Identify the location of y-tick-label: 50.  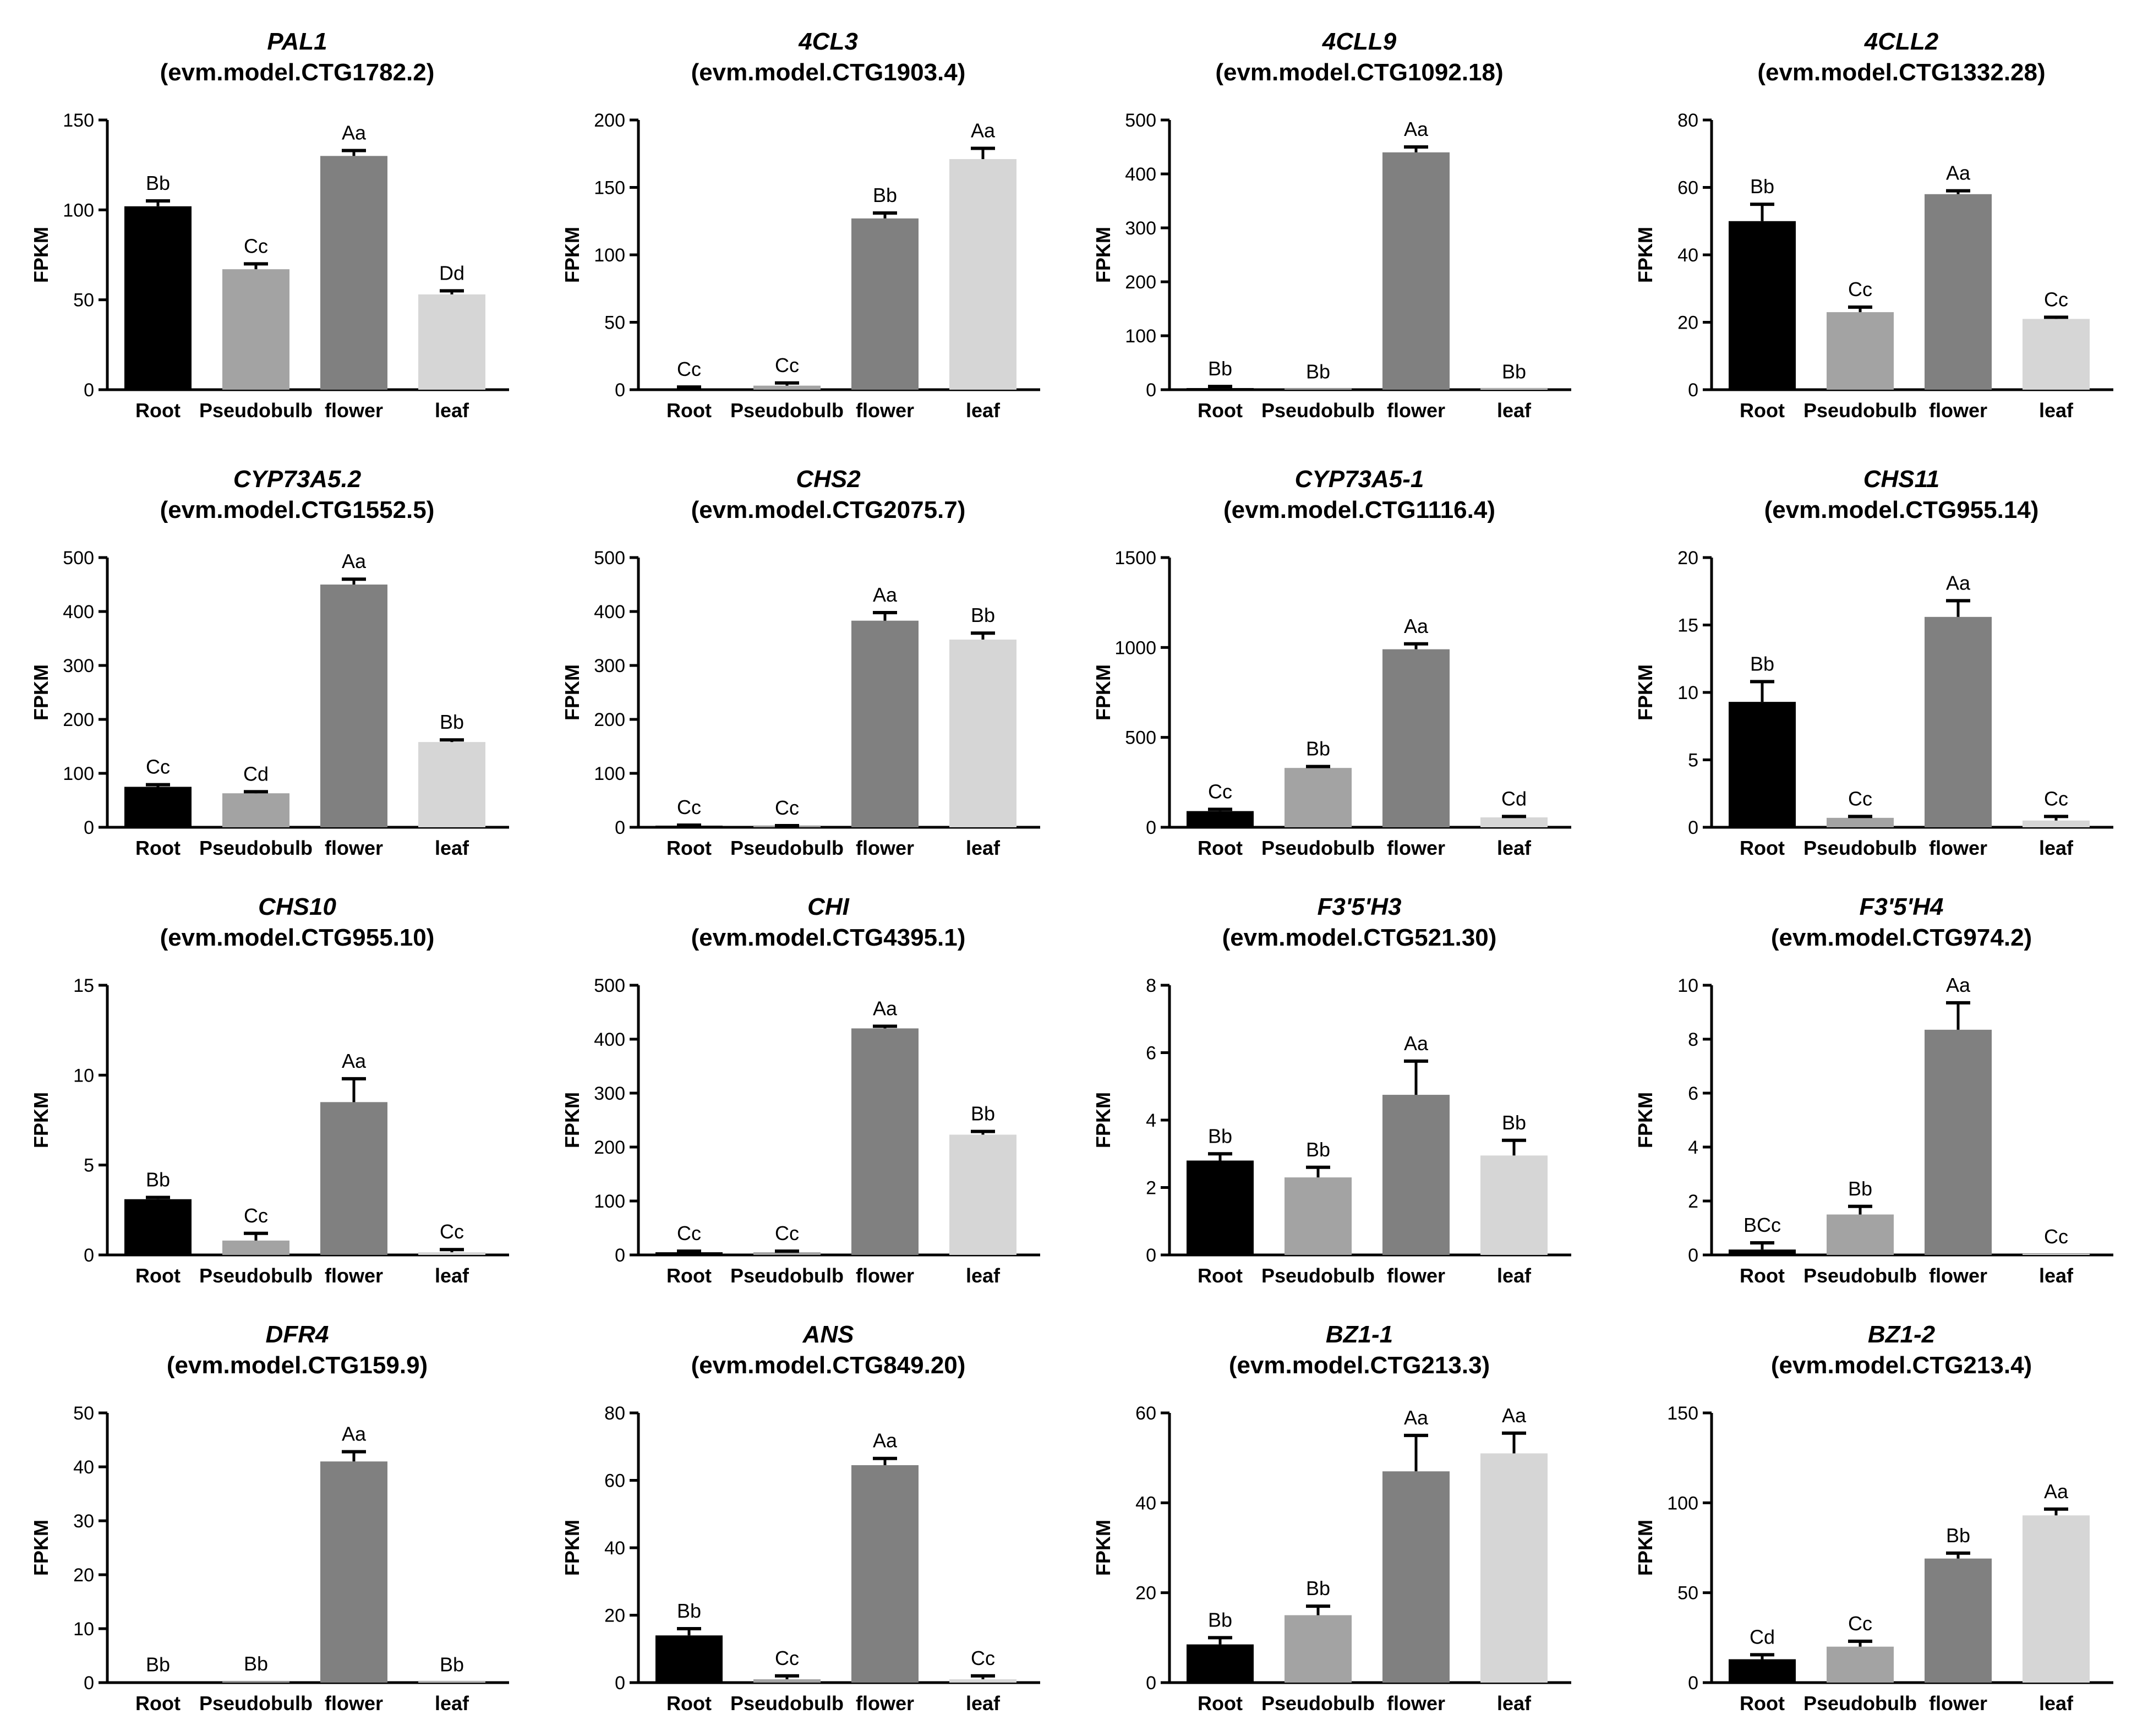
(83, 300).